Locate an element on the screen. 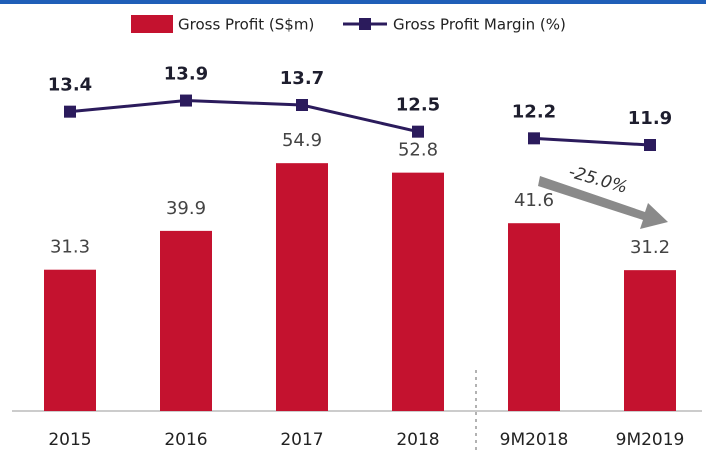  value-label: 31.3 is located at coordinates (70, 247).